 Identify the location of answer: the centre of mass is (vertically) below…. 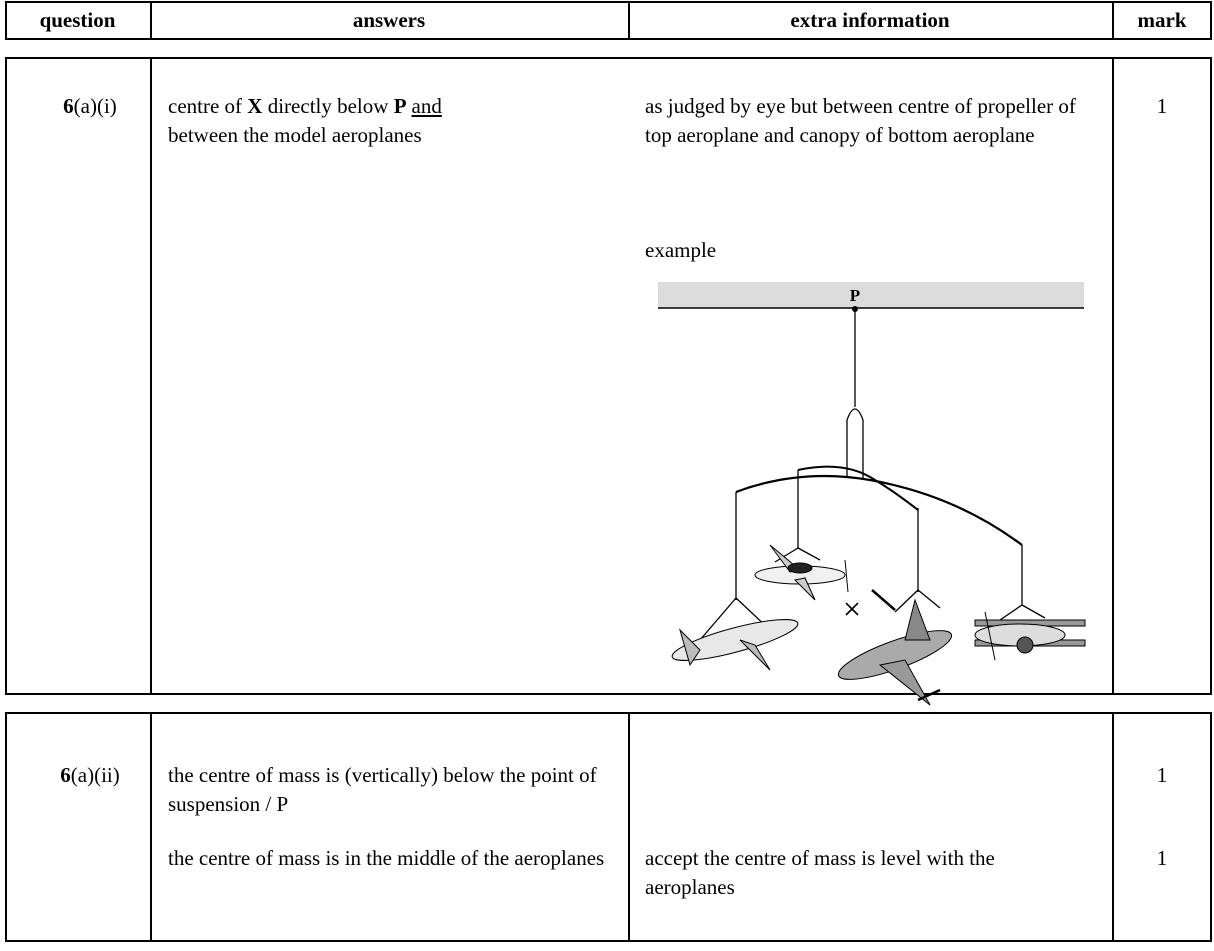
(382, 789).